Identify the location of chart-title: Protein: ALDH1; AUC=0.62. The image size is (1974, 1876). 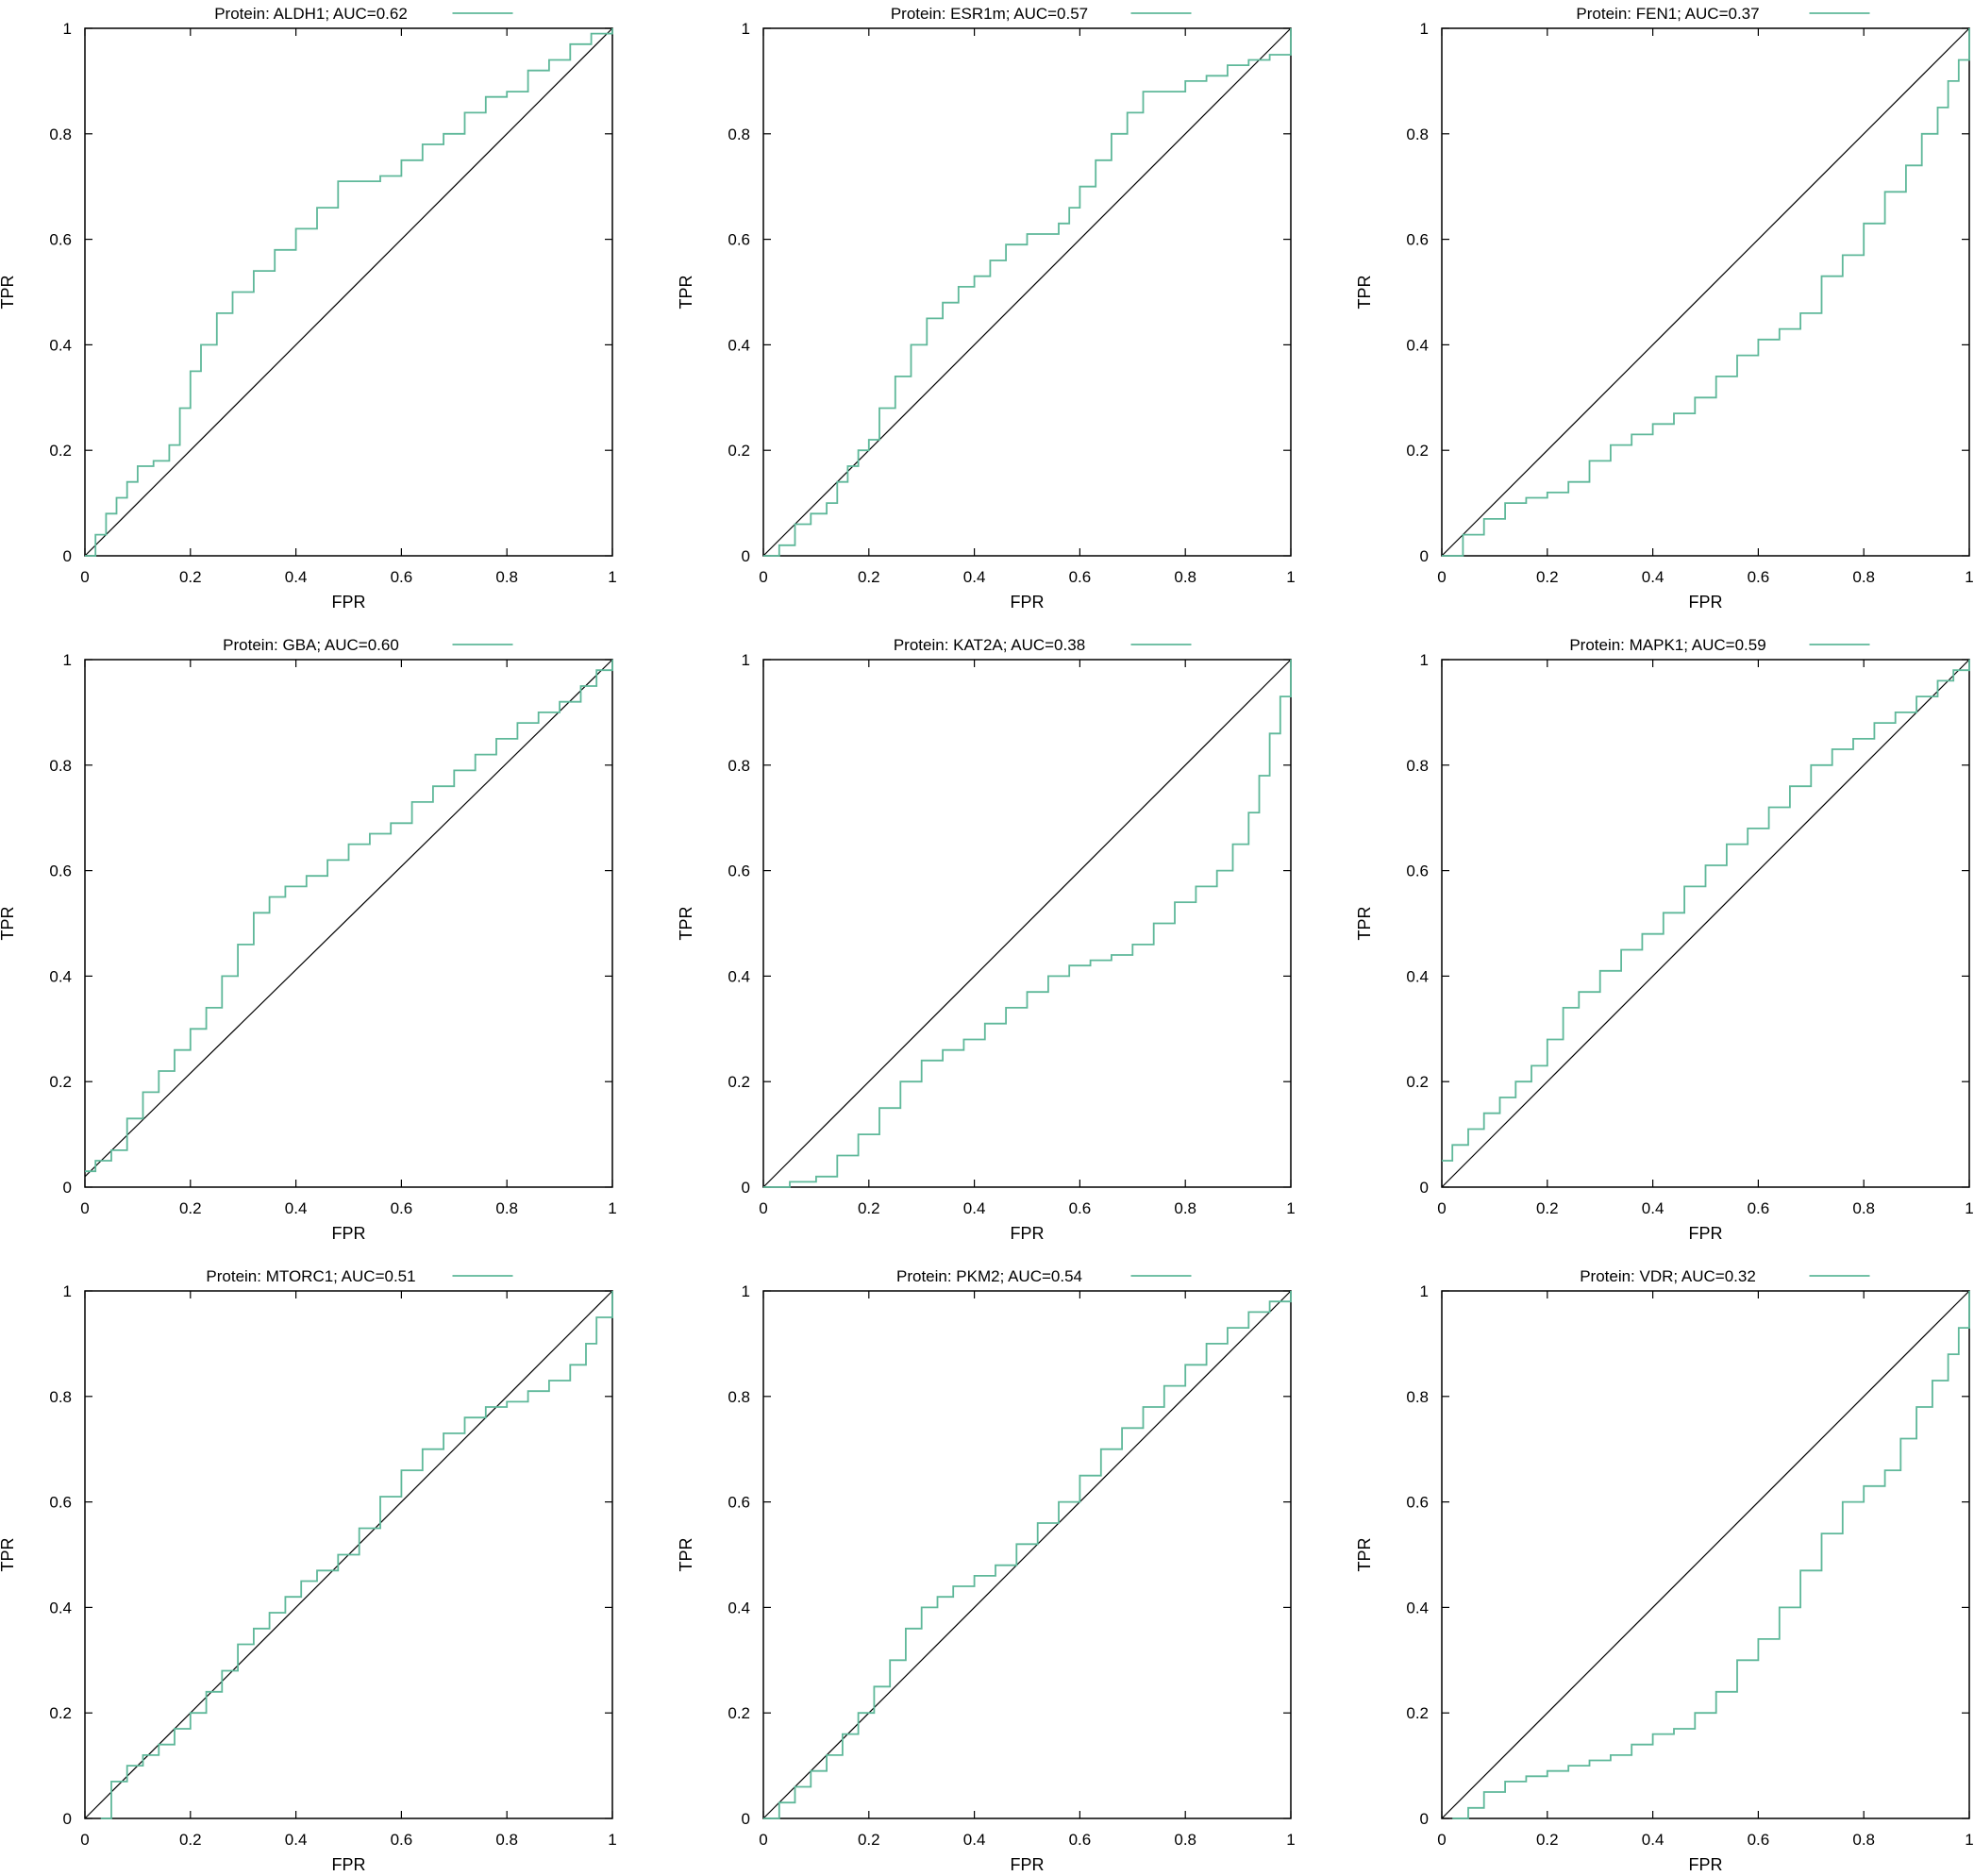
(311, 14).